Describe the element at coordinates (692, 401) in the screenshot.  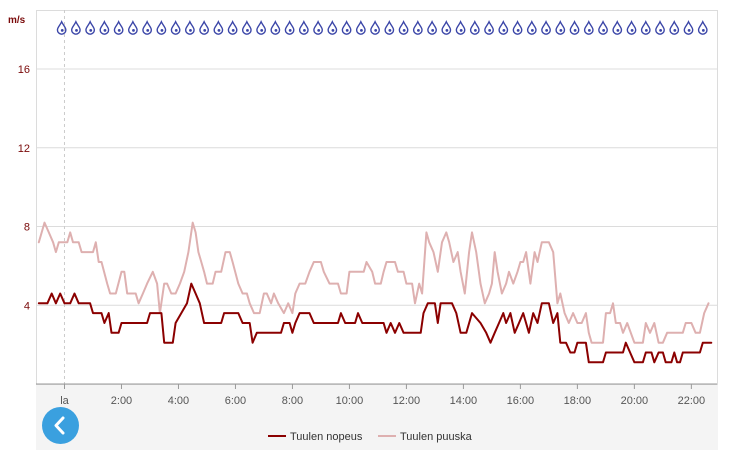
I see `x-tick-label: 22:00` at that location.